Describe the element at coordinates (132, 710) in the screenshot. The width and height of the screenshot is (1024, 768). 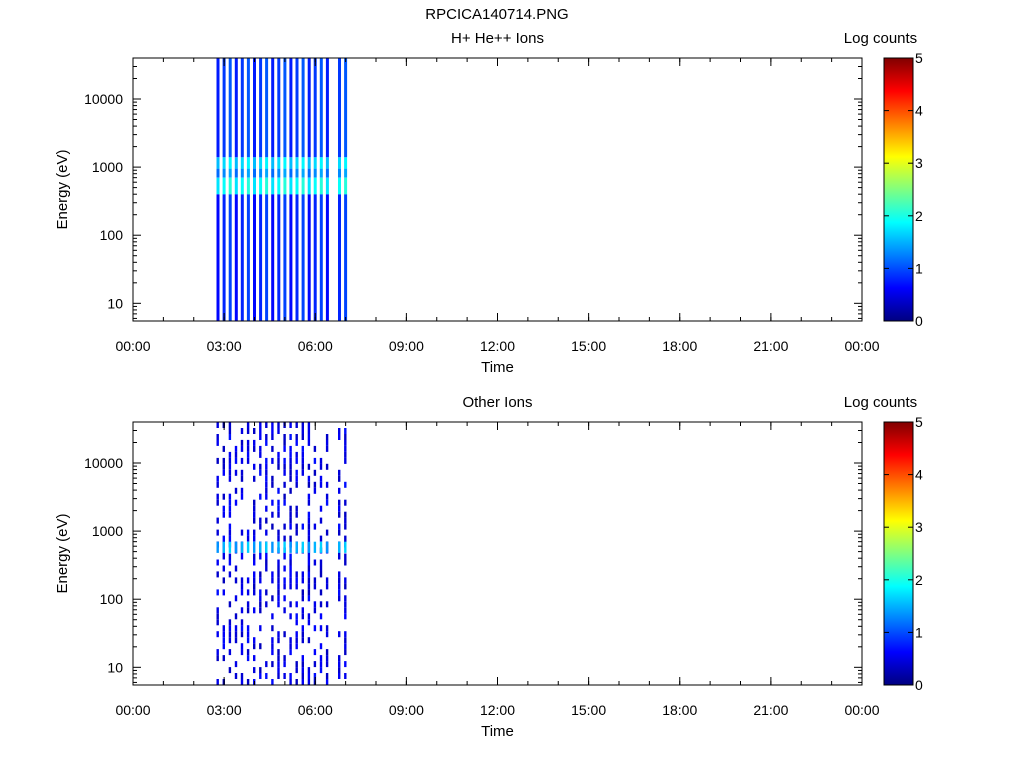
I see `x-tick-label: 00:00` at that location.